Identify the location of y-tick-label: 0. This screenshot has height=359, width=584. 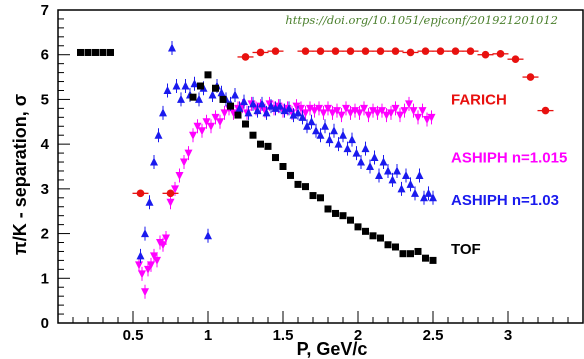
(45, 323).